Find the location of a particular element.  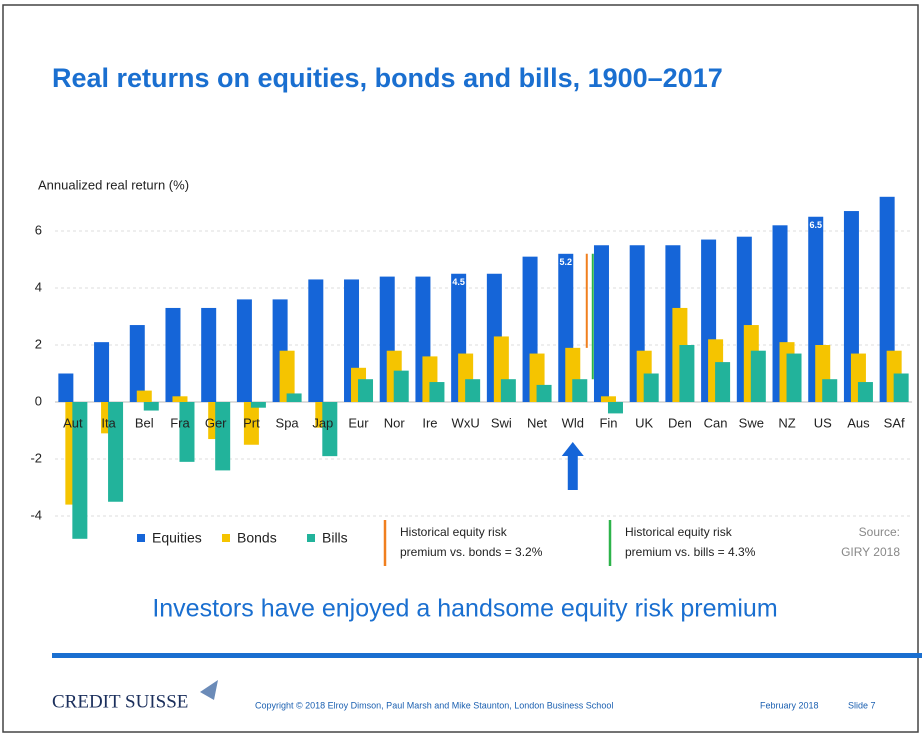

x-tick-label: US is located at coordinates (823, 422).